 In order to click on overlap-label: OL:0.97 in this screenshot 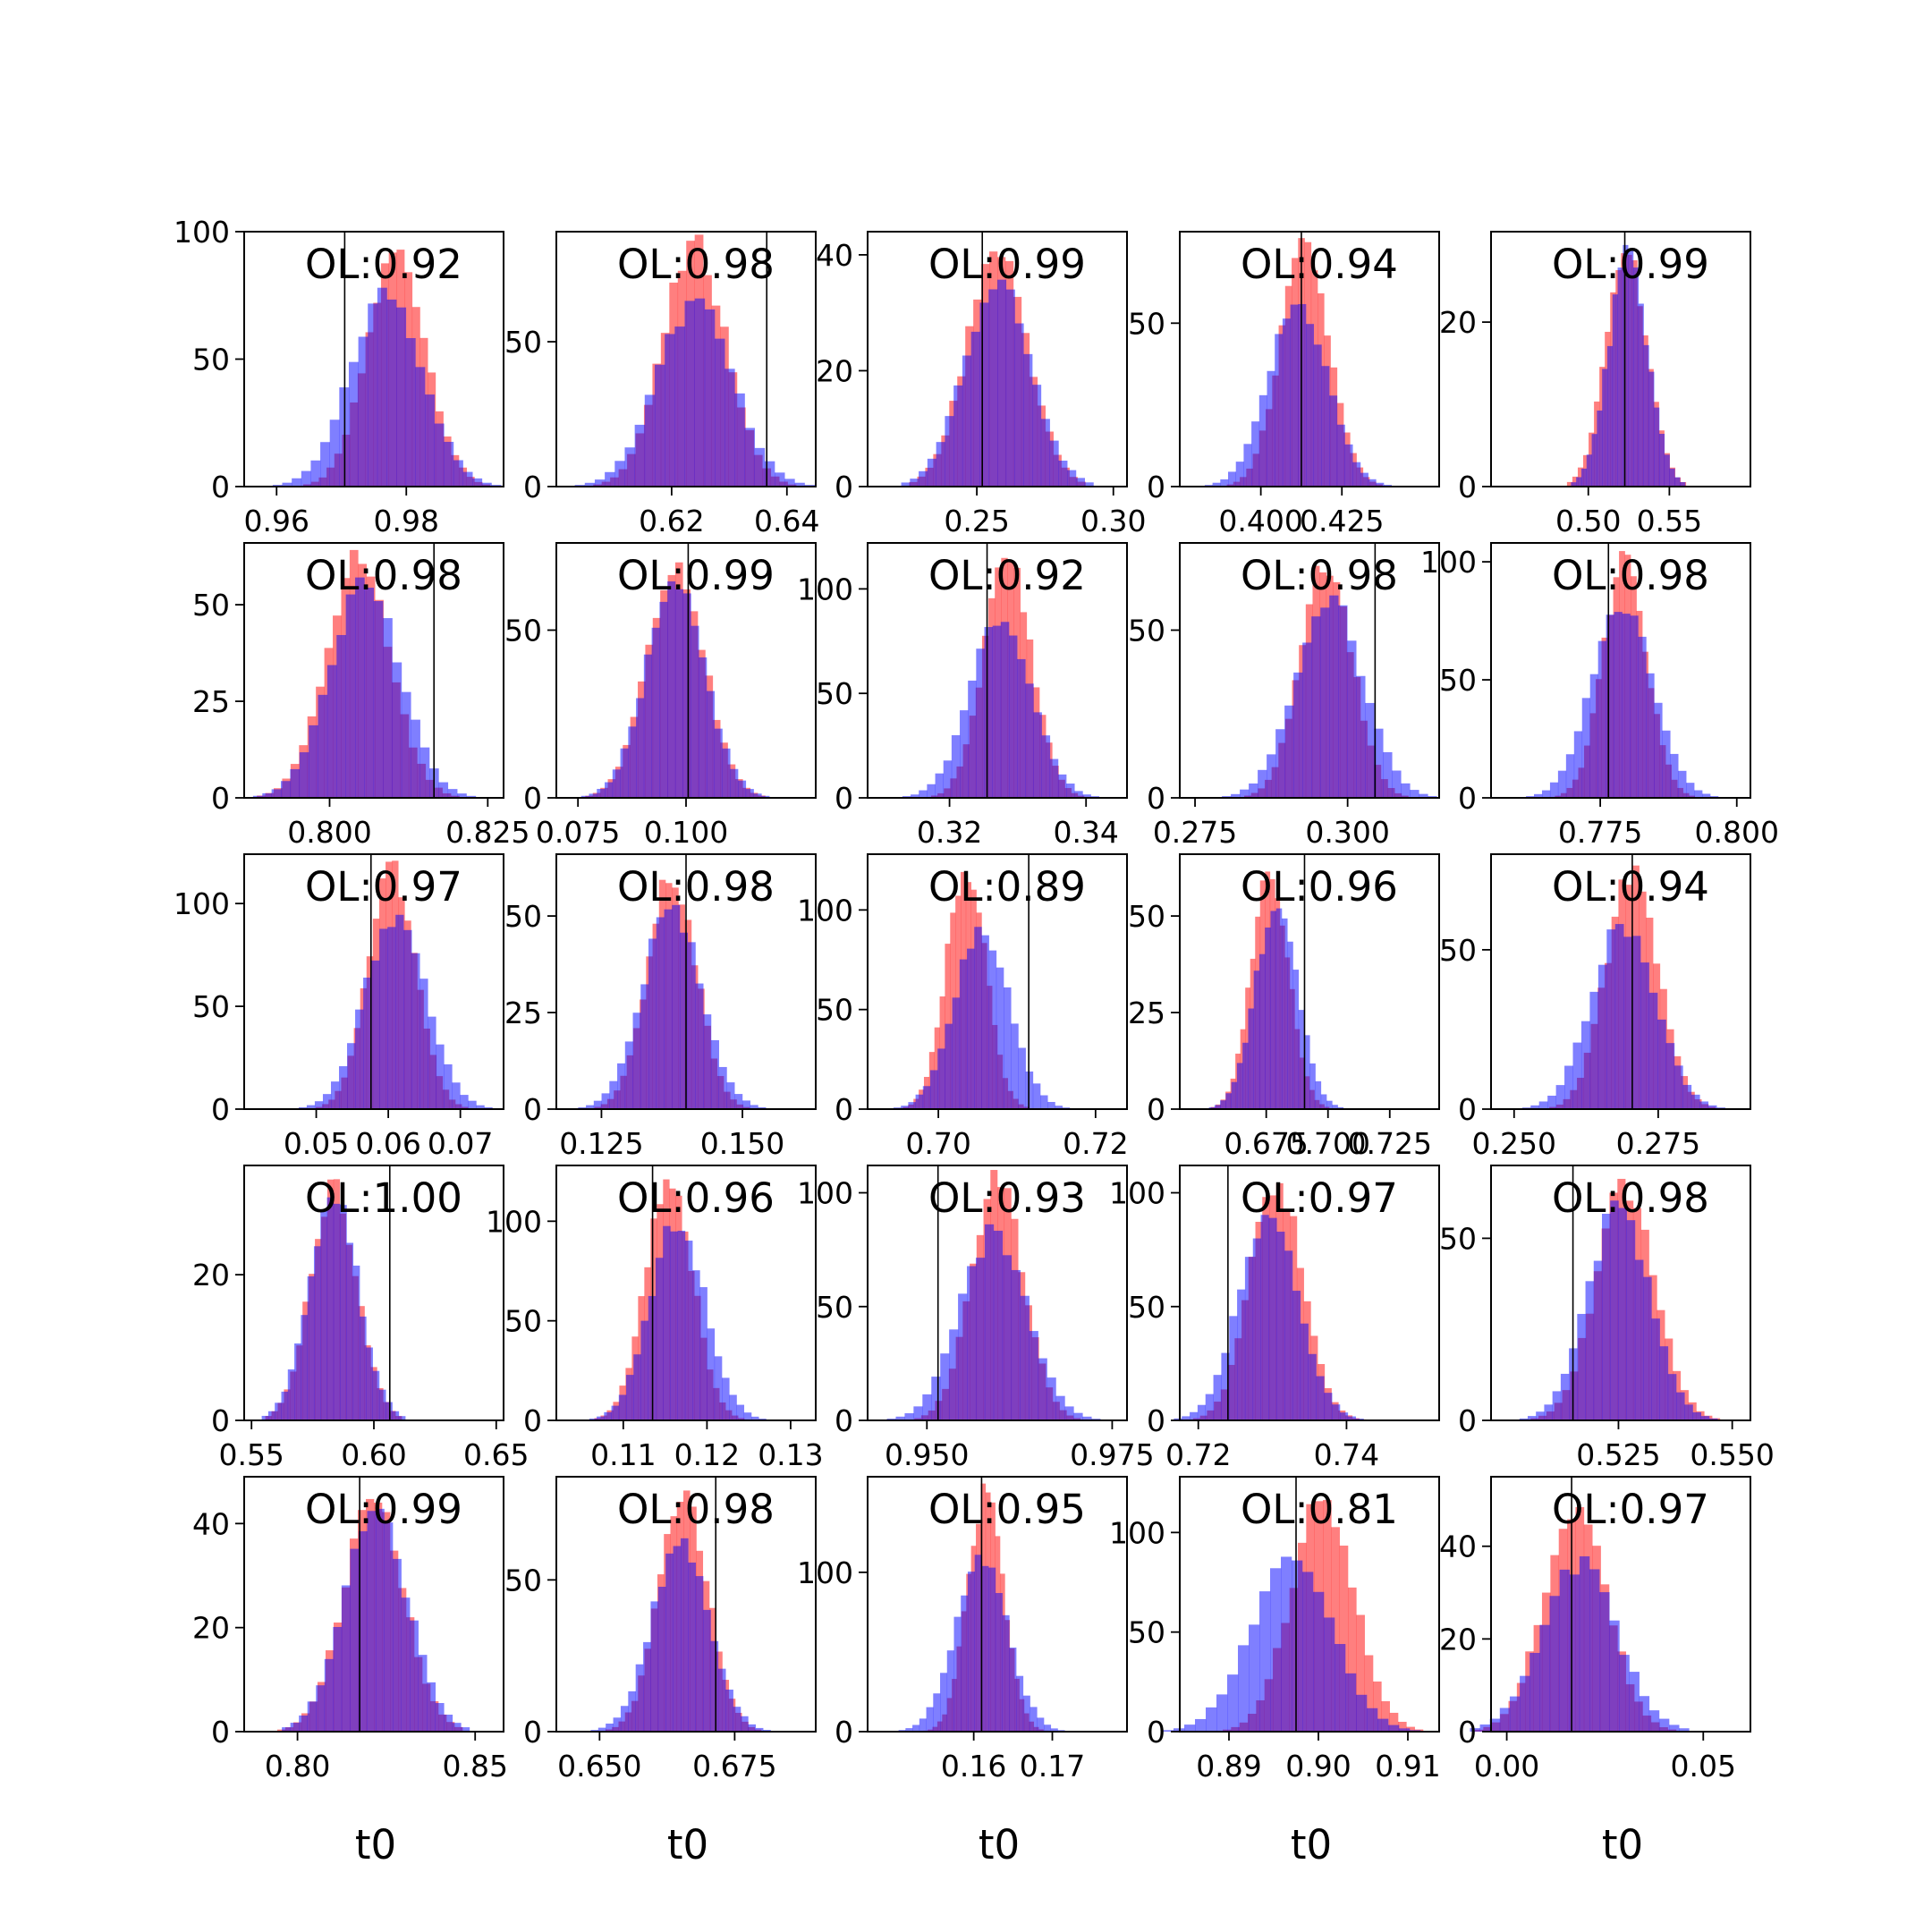, I will do `click(1630, 1509)`.